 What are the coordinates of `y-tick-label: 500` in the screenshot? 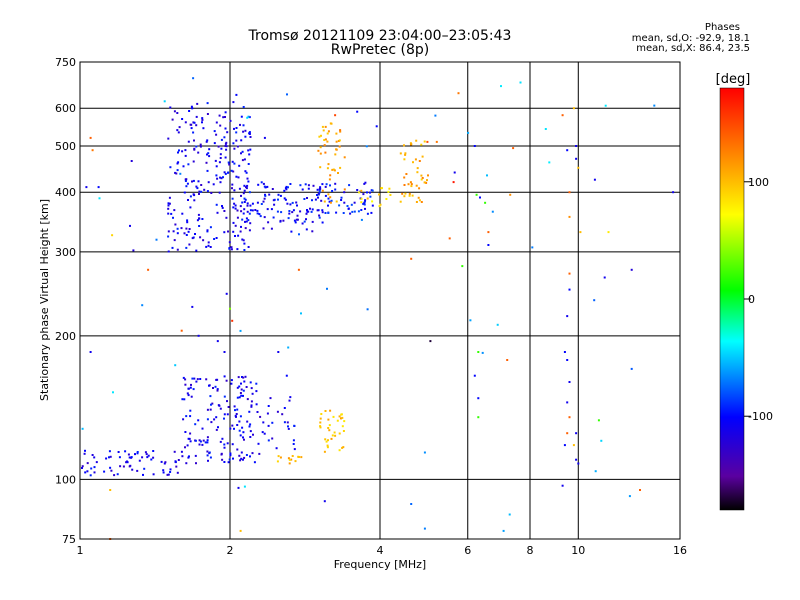 It's located at (65, 146).